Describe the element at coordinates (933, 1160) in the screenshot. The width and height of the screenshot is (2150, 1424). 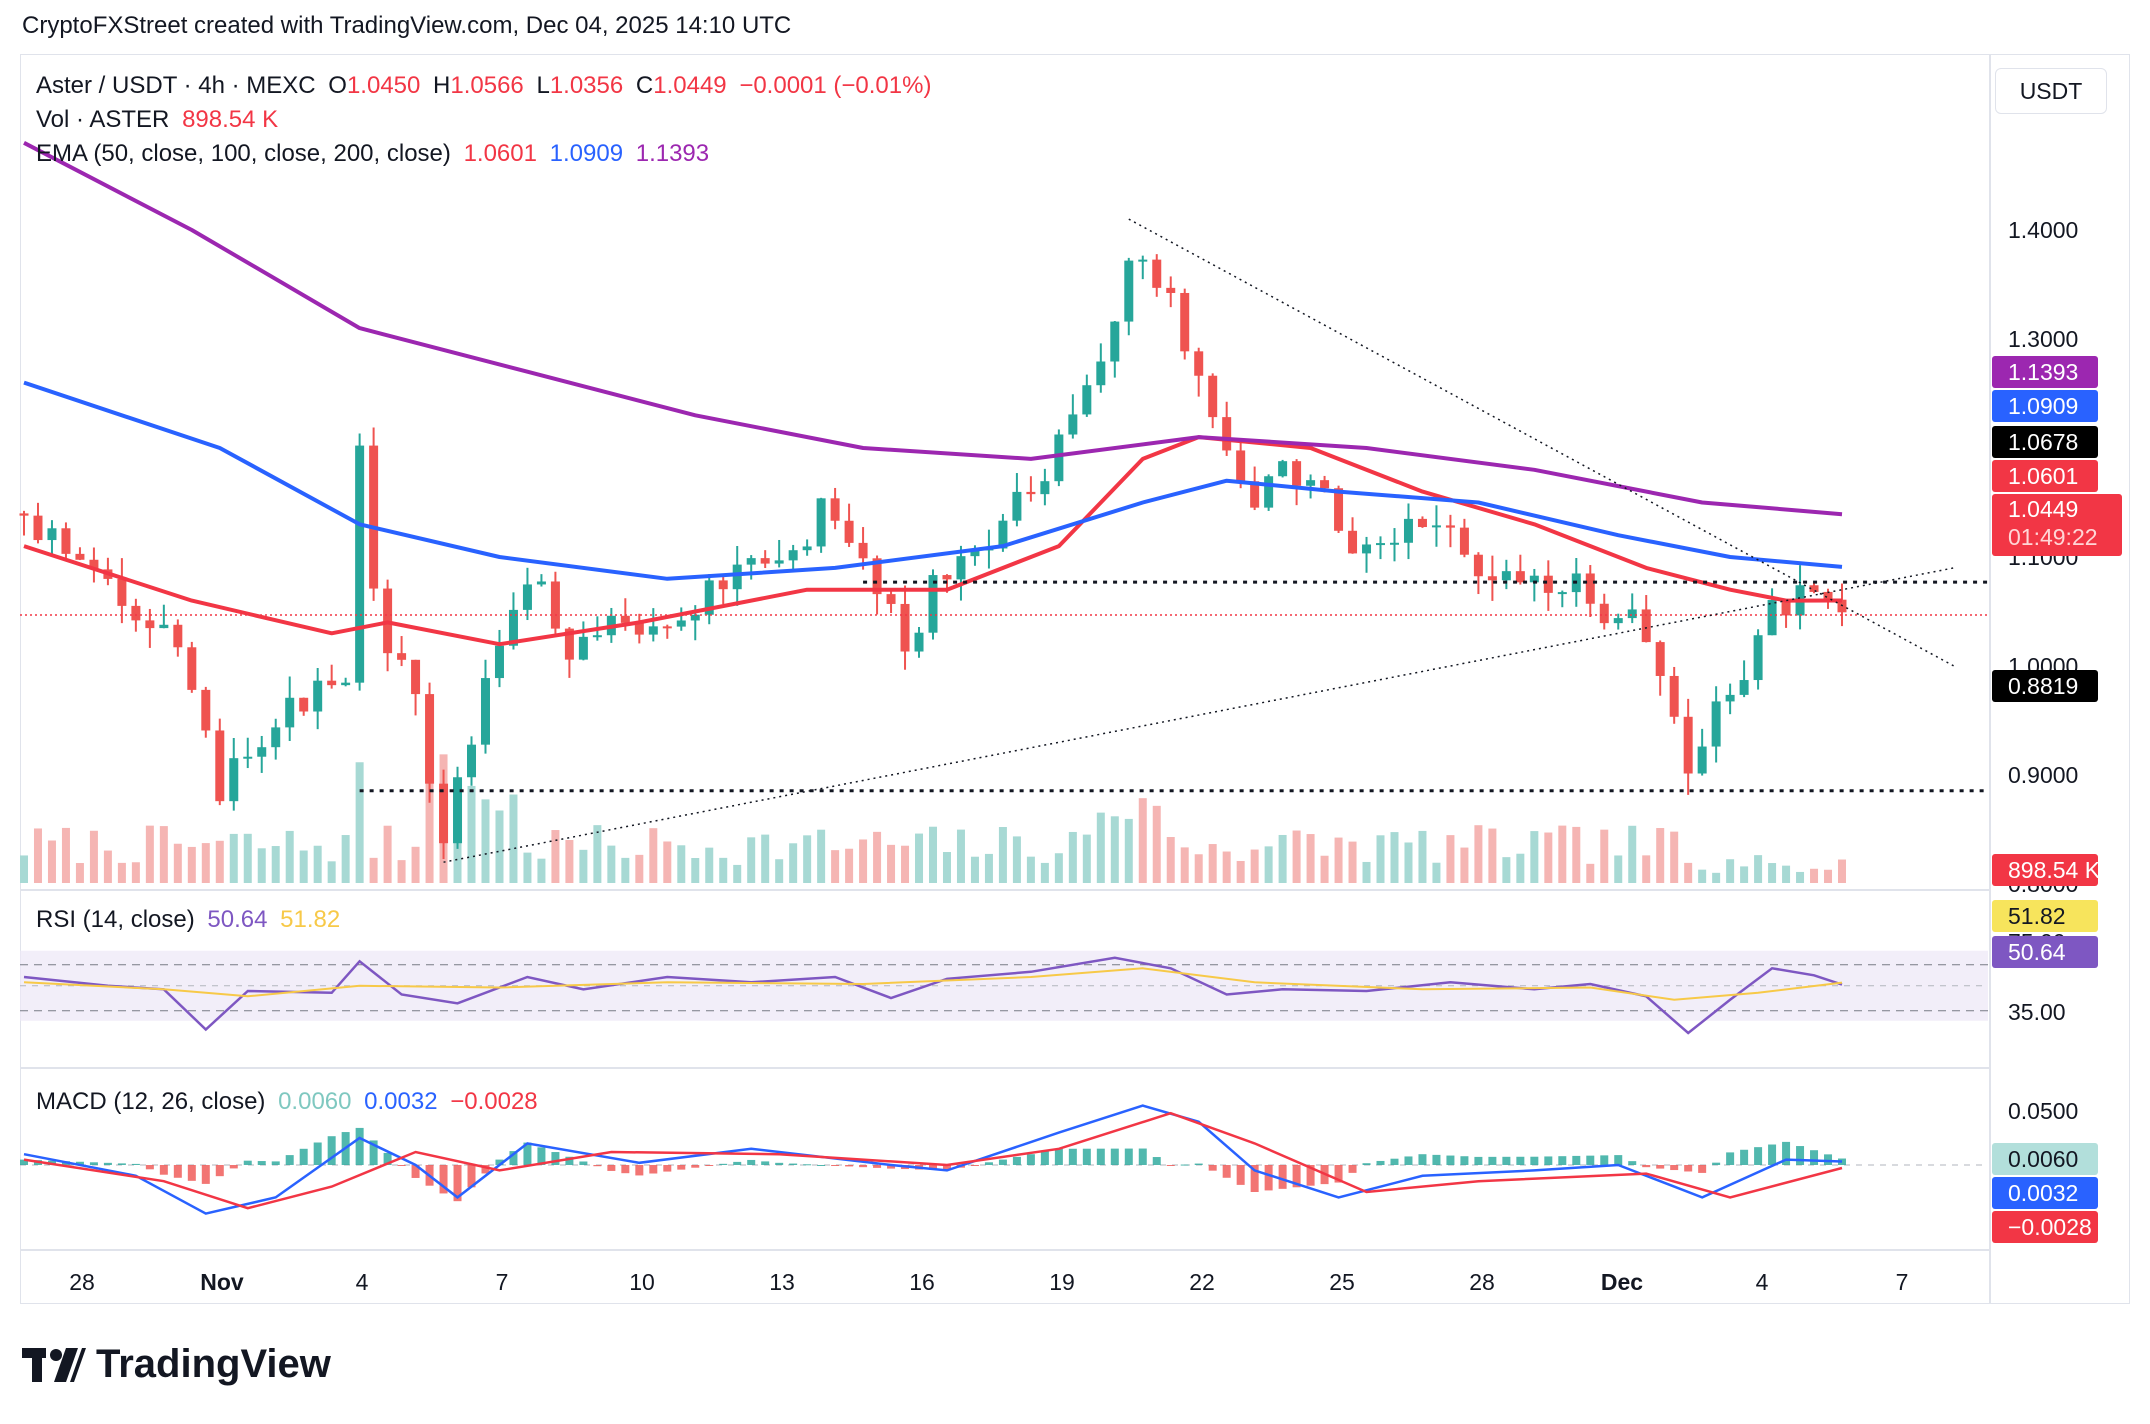
I see `macd-signal-line` at that location.